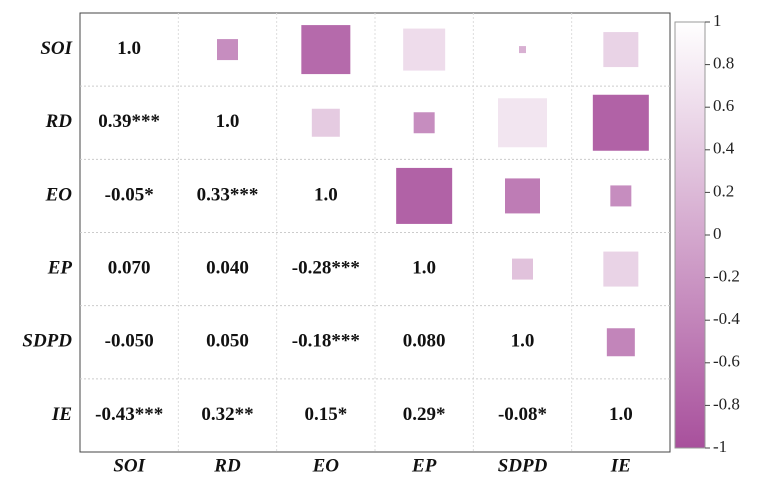 The height and width of the screenshot is (477, 763). I want to click on cell-label: -0.18***, so click(326, 341).